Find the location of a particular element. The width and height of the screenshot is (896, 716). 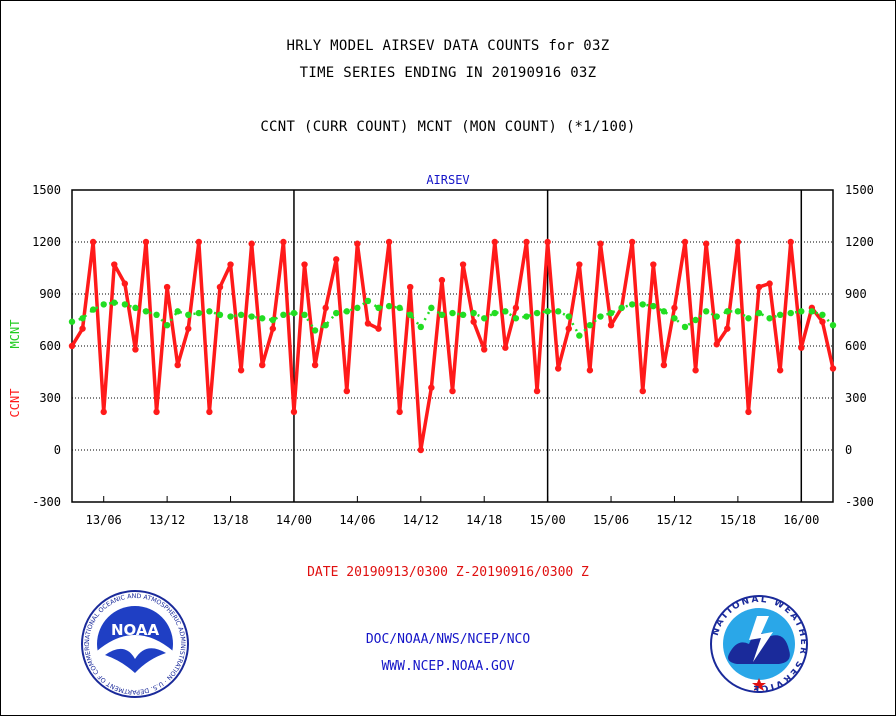

x-tick-label: 13/06 is located at coordinates (104, 520).